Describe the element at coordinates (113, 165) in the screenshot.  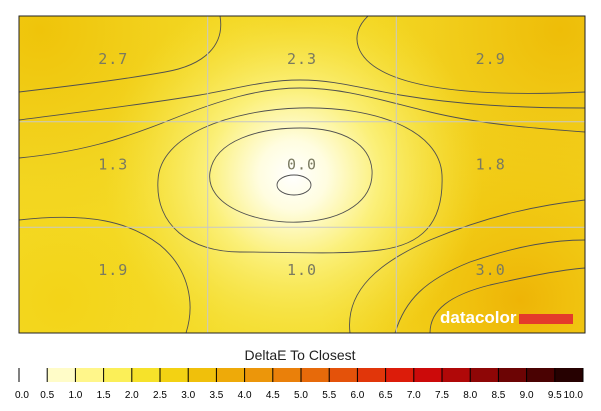
I see `heatmap-cell-label: 1.3` at that location.